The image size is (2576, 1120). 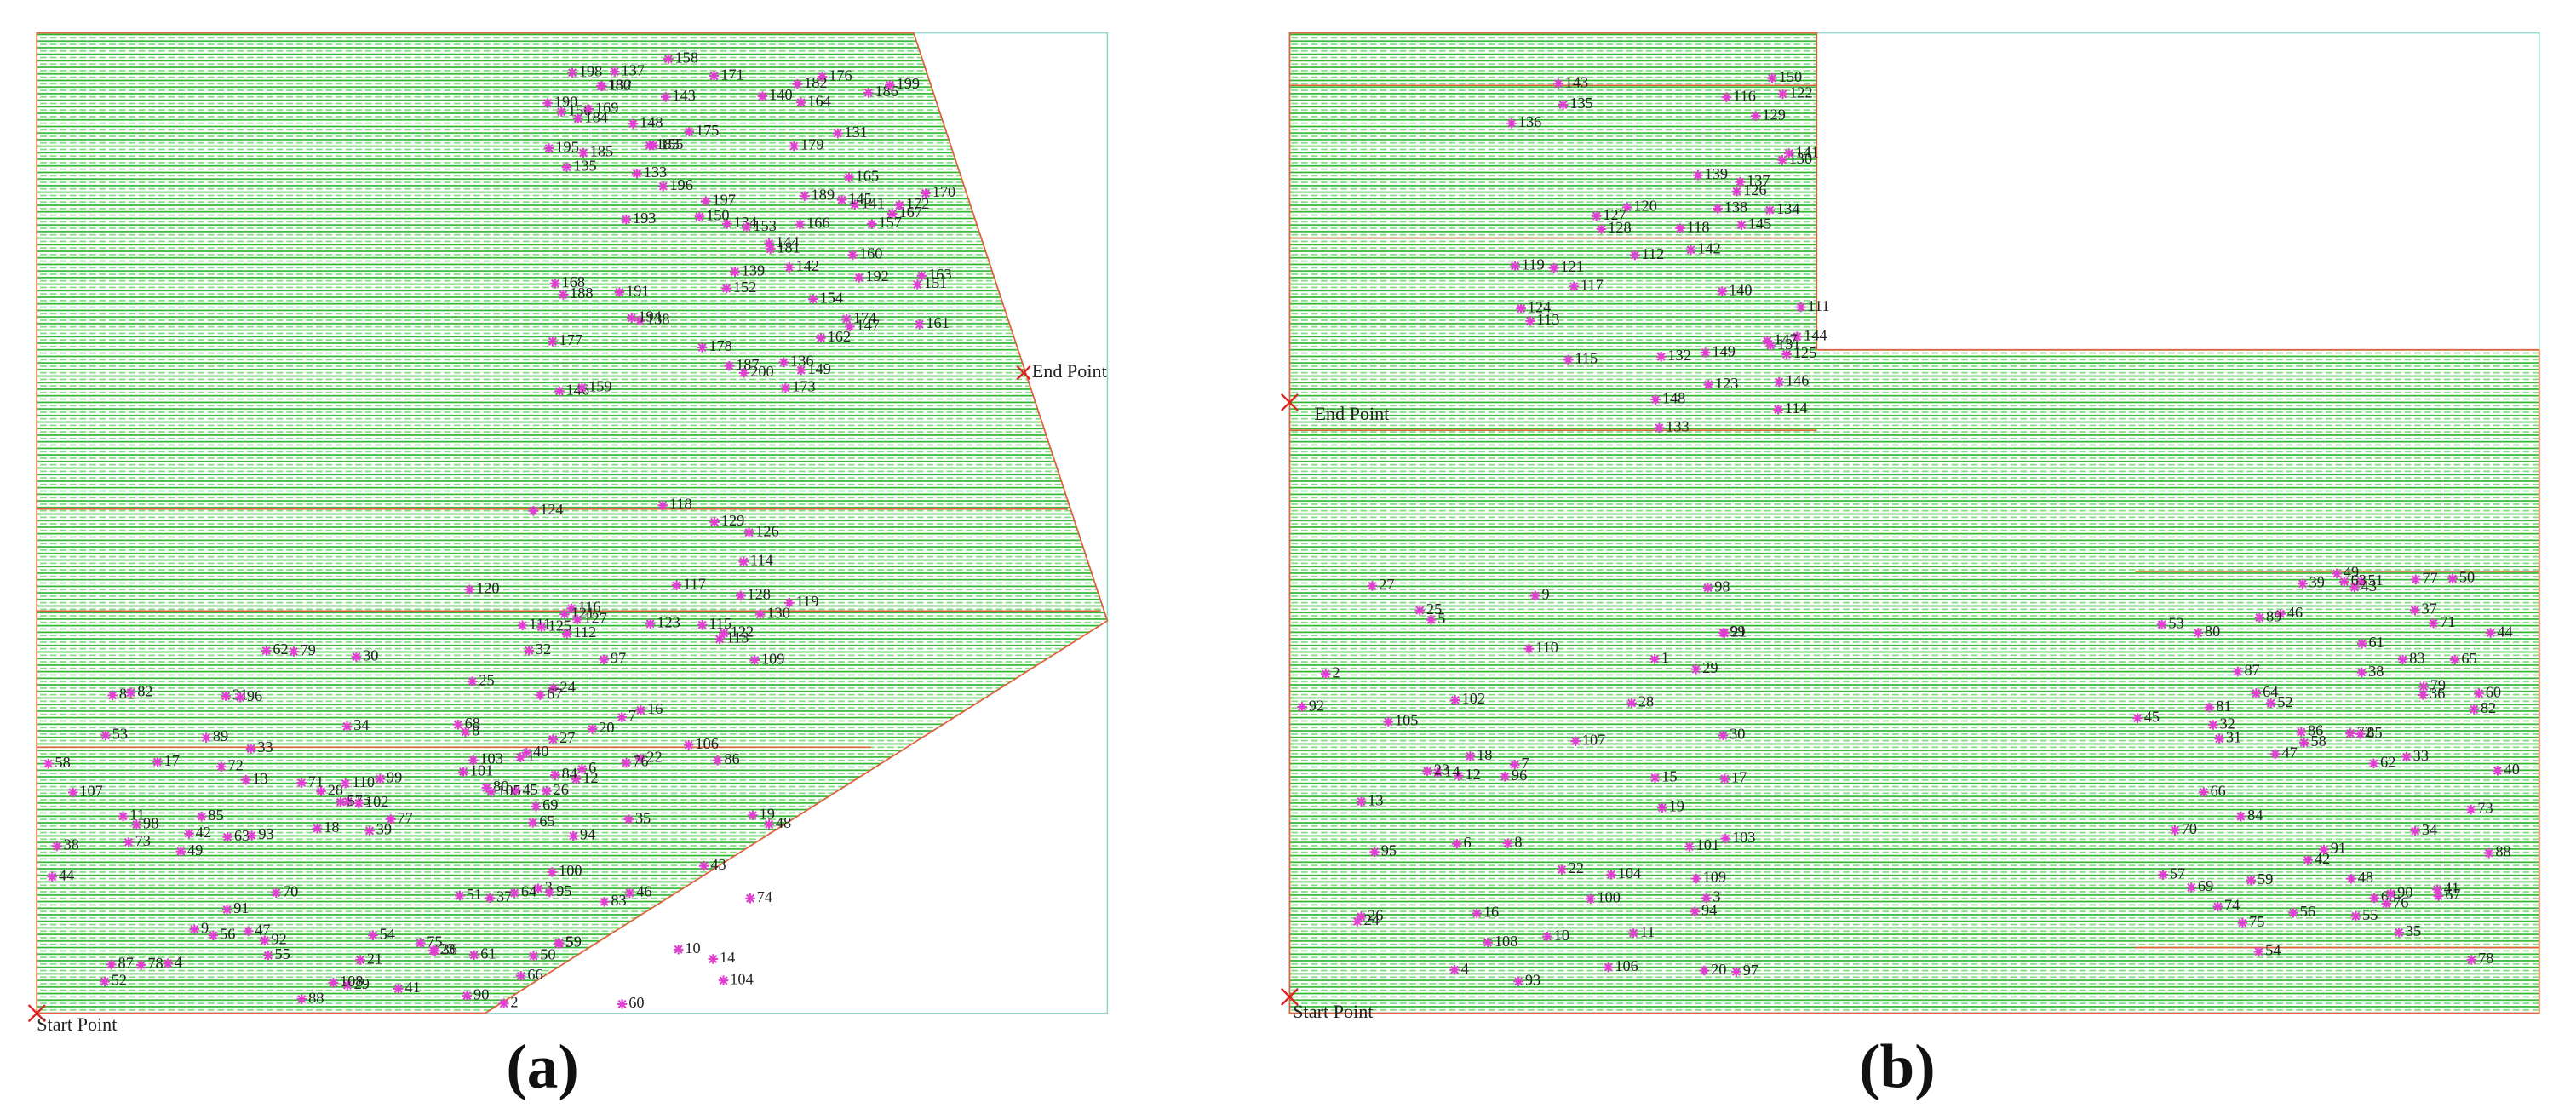 What do you see at coordinates (1548, 319) in the screenshot?
I see `point-label: 113` at bounding box center [1548, 319].